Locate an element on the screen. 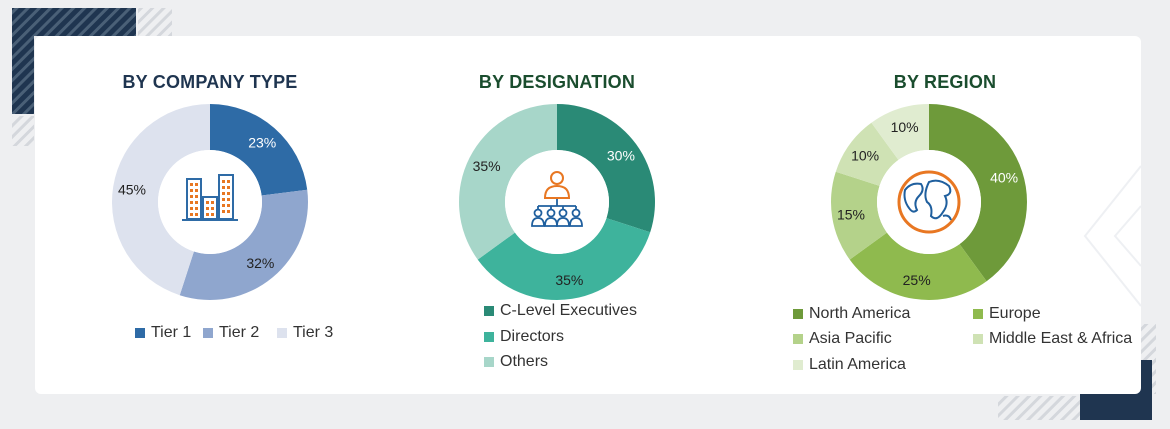 This screenshot has height=429, width=1170. team-hierarchy-icon is located at coordinates (557, 199).